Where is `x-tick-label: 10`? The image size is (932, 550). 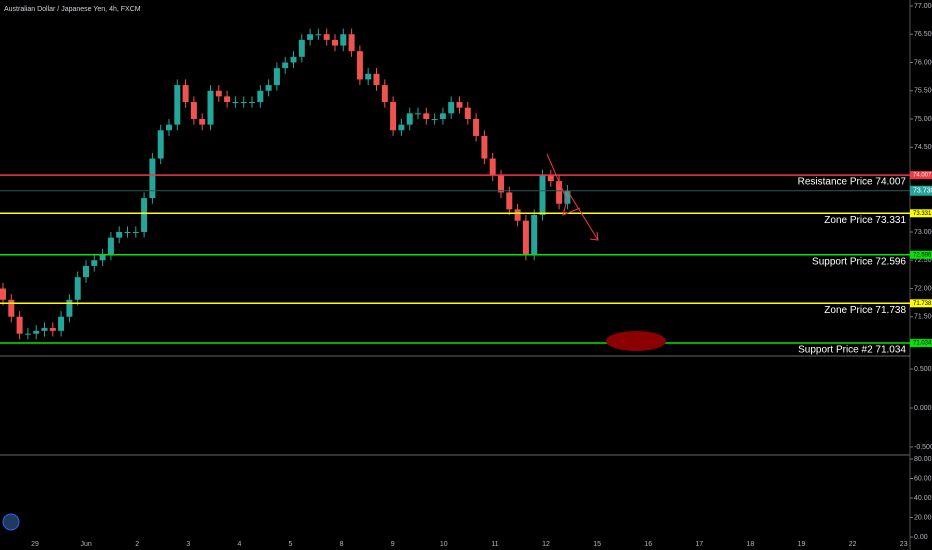 x-tick-label: 10 is located at coordinates (444, 544).